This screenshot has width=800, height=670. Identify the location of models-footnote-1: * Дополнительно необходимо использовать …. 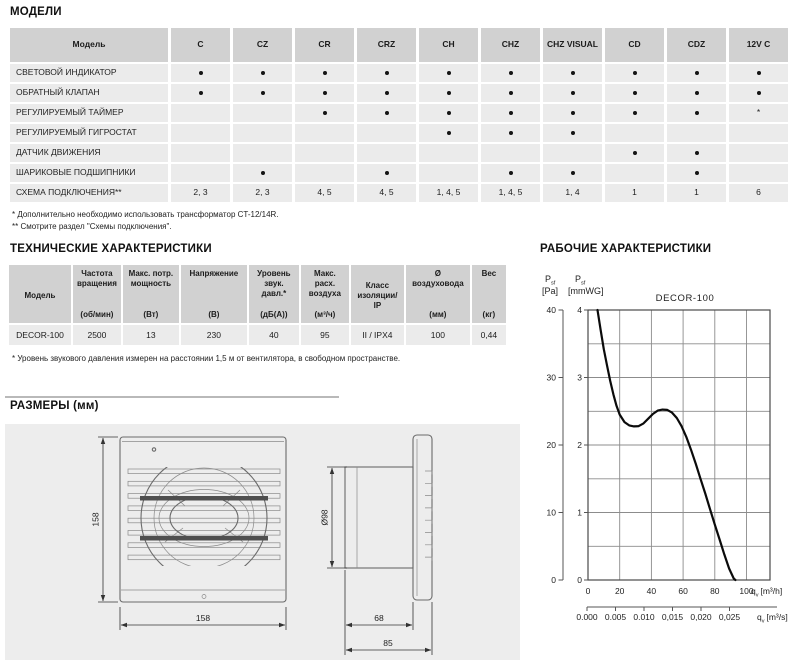
(145, 214).